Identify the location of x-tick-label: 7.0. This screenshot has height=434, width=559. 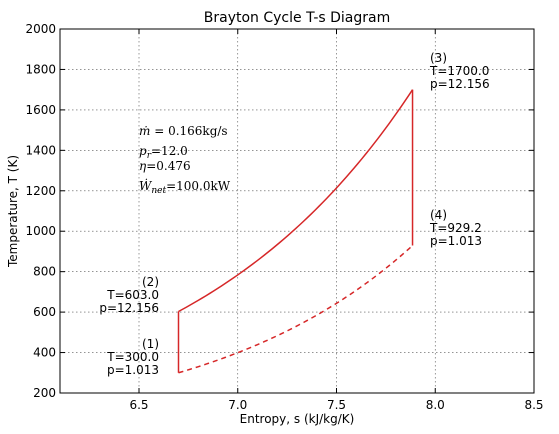
(237, 405).